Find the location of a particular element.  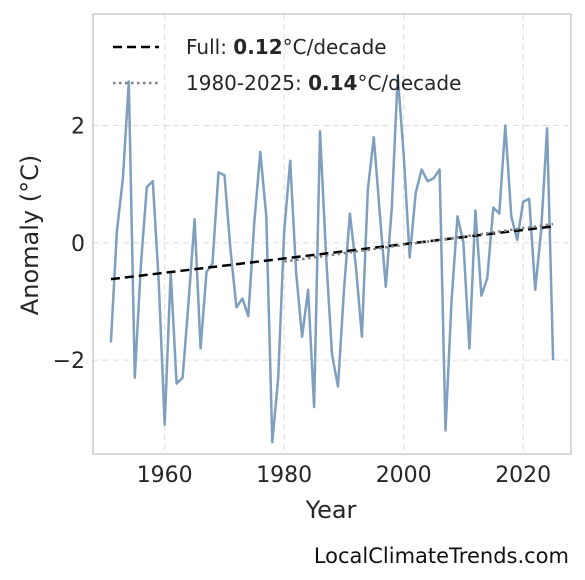

x-tick-label-1980: 1980 is located at coordinates (284, 475).